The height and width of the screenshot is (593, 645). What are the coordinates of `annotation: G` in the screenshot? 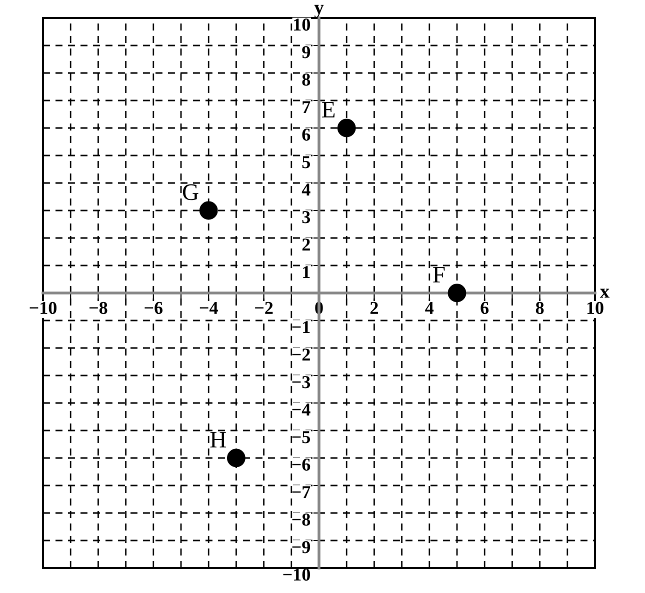 It's located at (190, 192).